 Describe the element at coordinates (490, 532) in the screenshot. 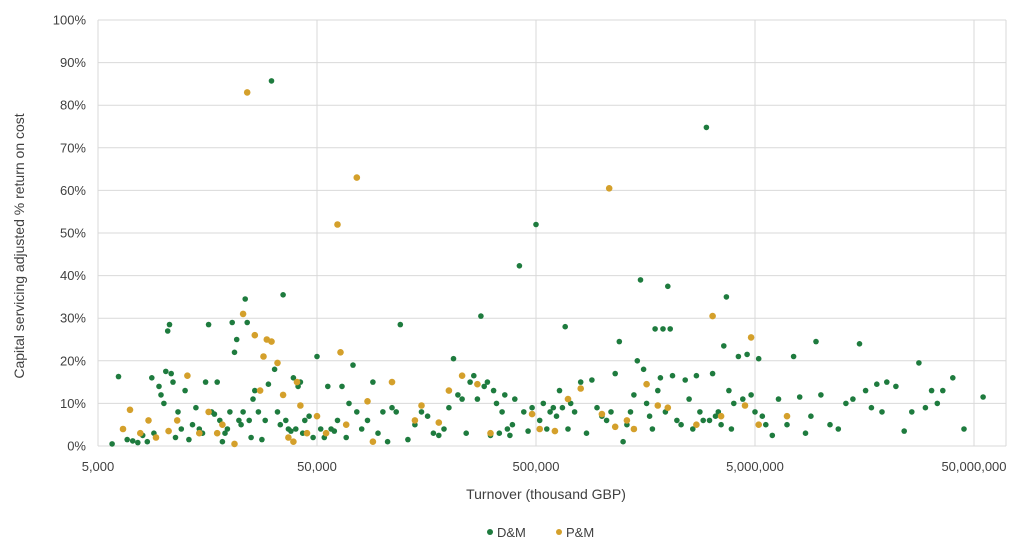

I see `legend-marker-dm` at that location.